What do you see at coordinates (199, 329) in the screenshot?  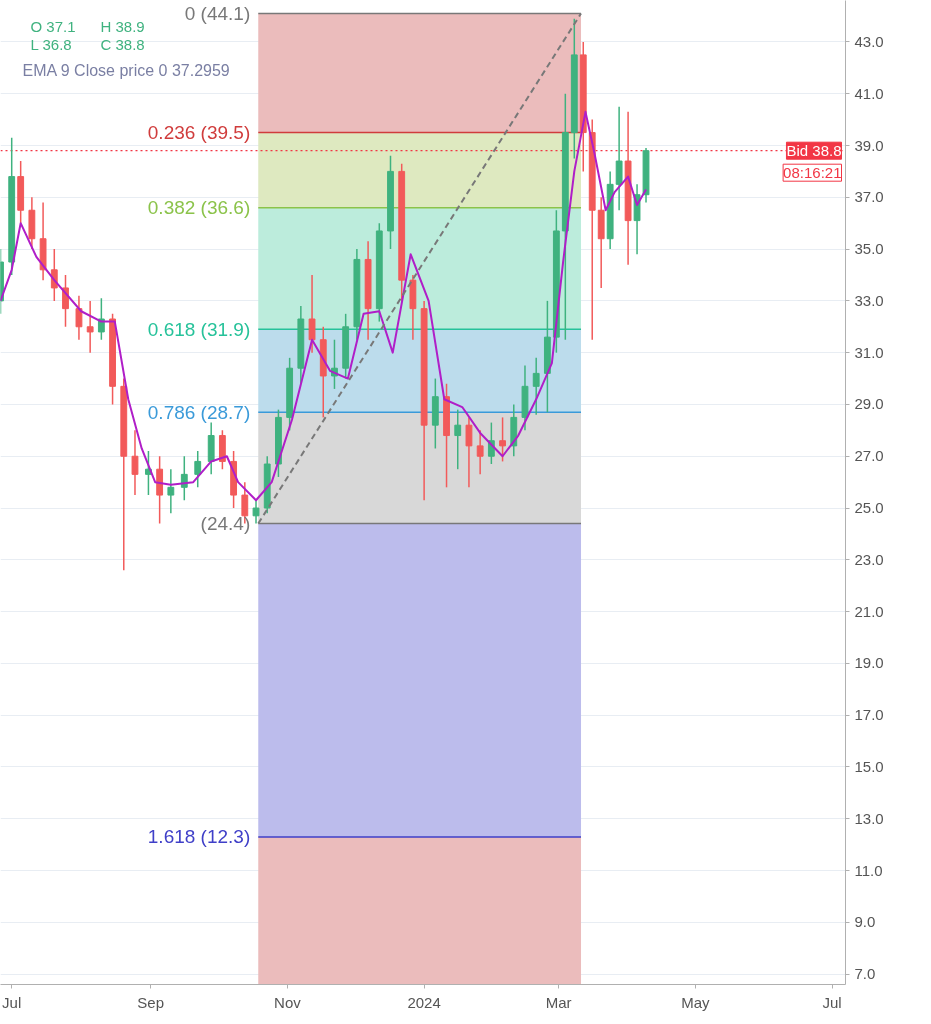 I see `ref-line-label: 0.618 (31.9)` at bounding box center [199, 329].